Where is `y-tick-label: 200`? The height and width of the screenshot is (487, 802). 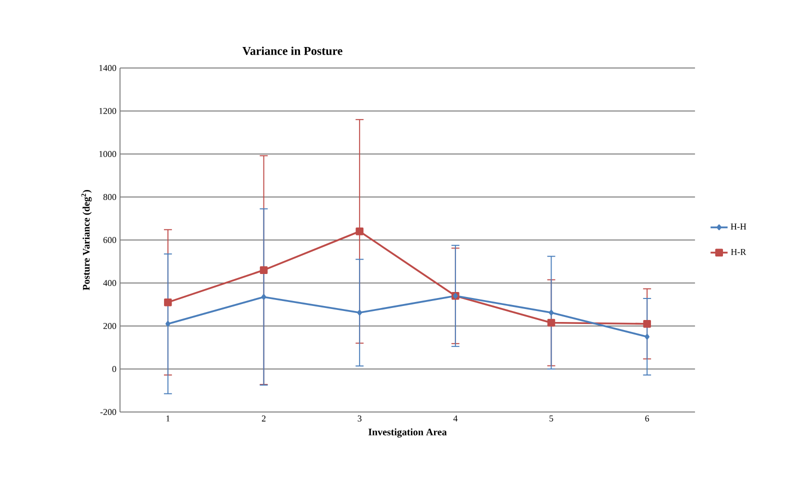 y-tick-label: 200 is located at coordinates (109, 326).